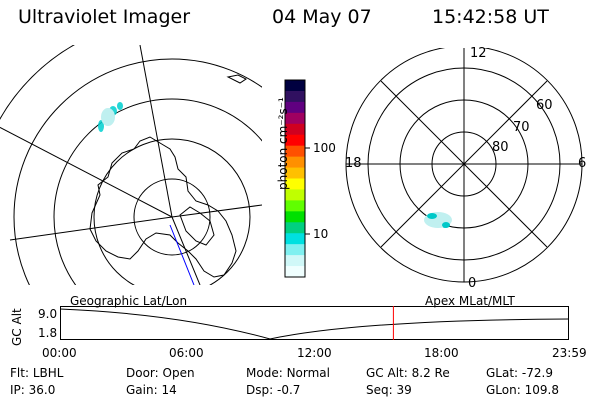  Describe the element at coordinates (314, 353) in the screenshot. I see `xtick-1200: 12:00` at that location.